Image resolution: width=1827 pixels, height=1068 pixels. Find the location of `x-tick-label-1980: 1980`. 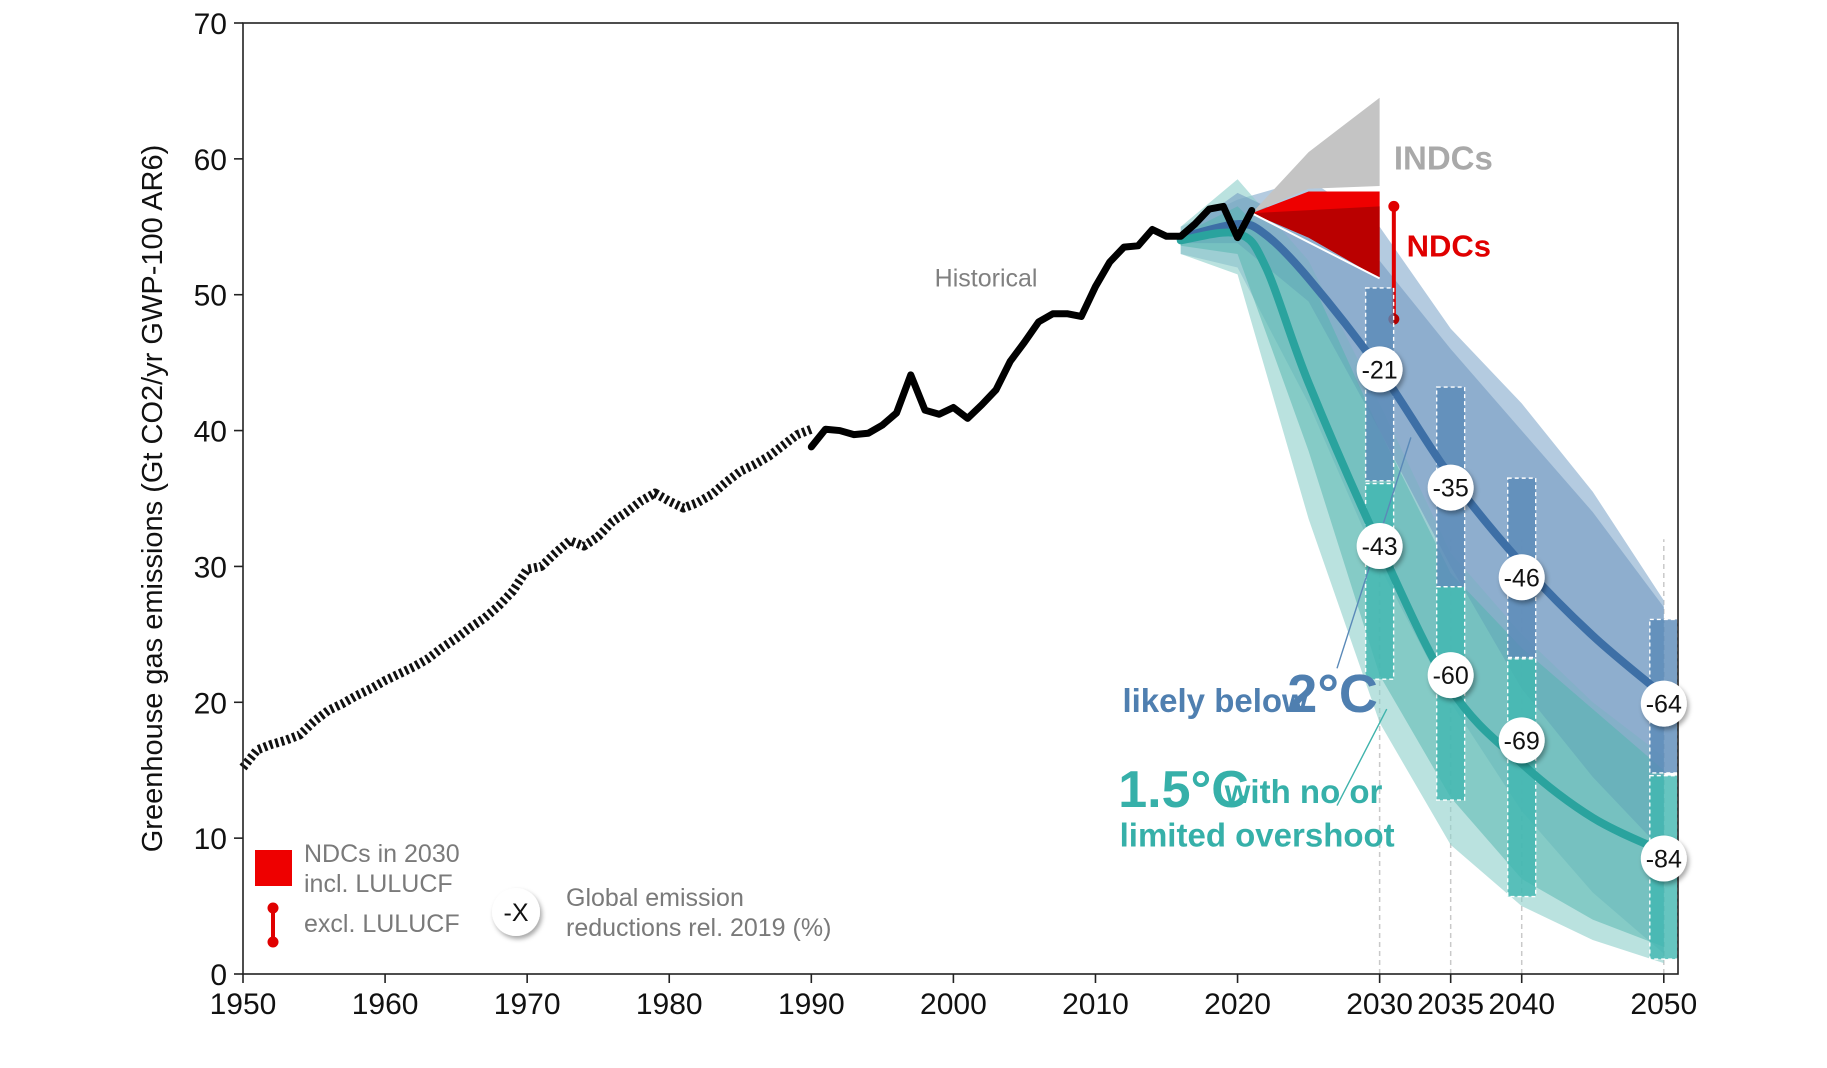

x-tick-label-1980: 1980 is located at coordinates (669, 1004).